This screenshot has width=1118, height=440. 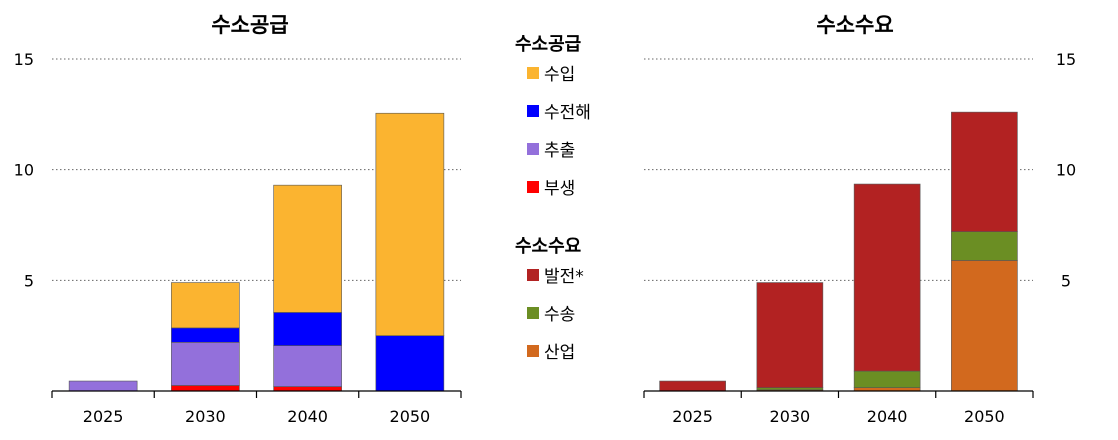 I want to click on legend-label: 수송, so click(x=559, y=315).